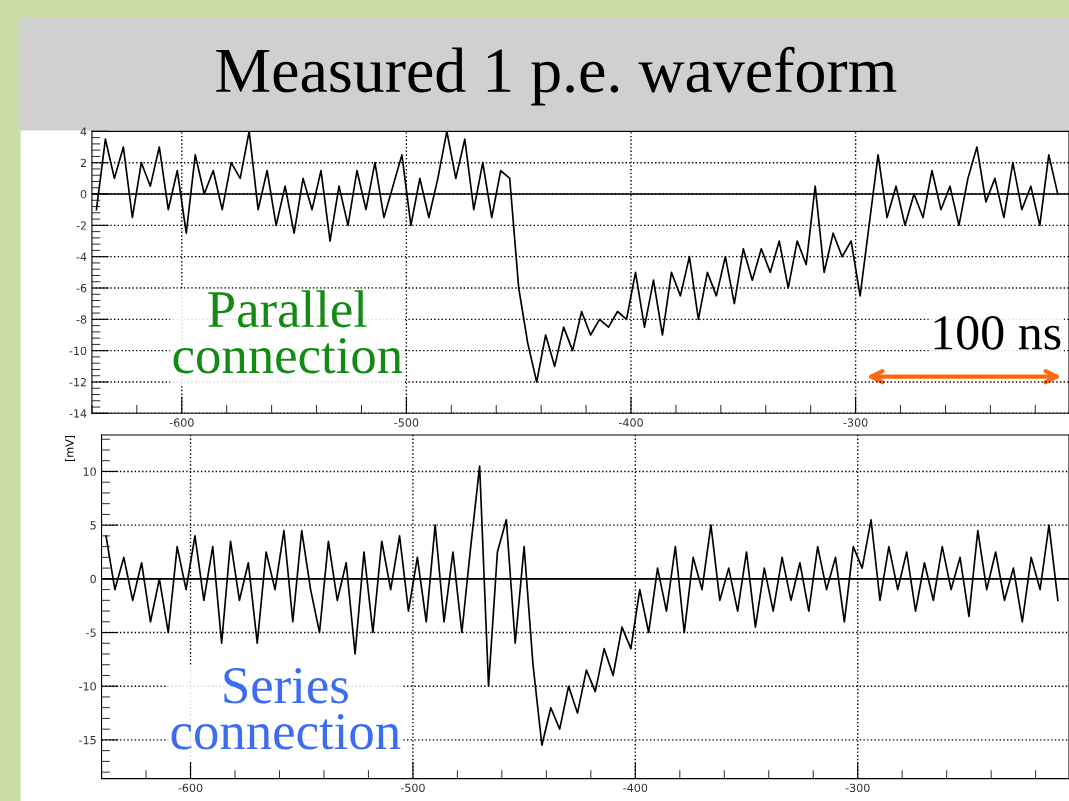 The height and width of the screenshot is (801, 1069). I want to click on annotation: Series connection, so click(286, 709).